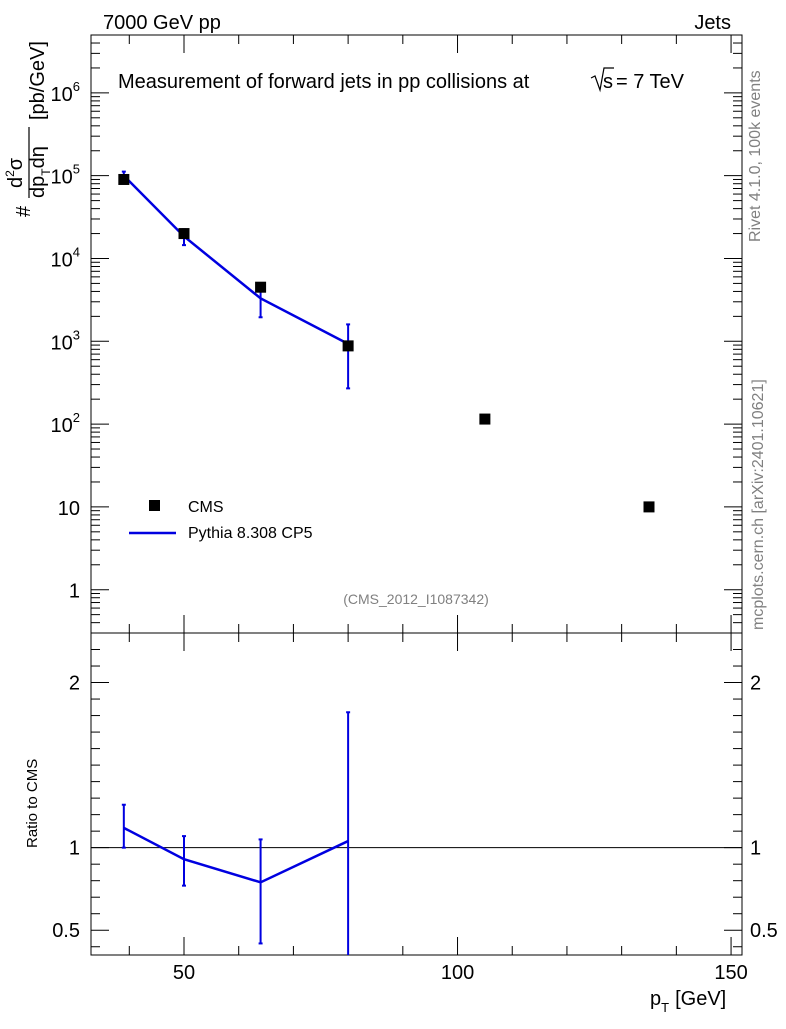  I want to click on plot-title-energy: = 7 TeV, so click(650, 82).